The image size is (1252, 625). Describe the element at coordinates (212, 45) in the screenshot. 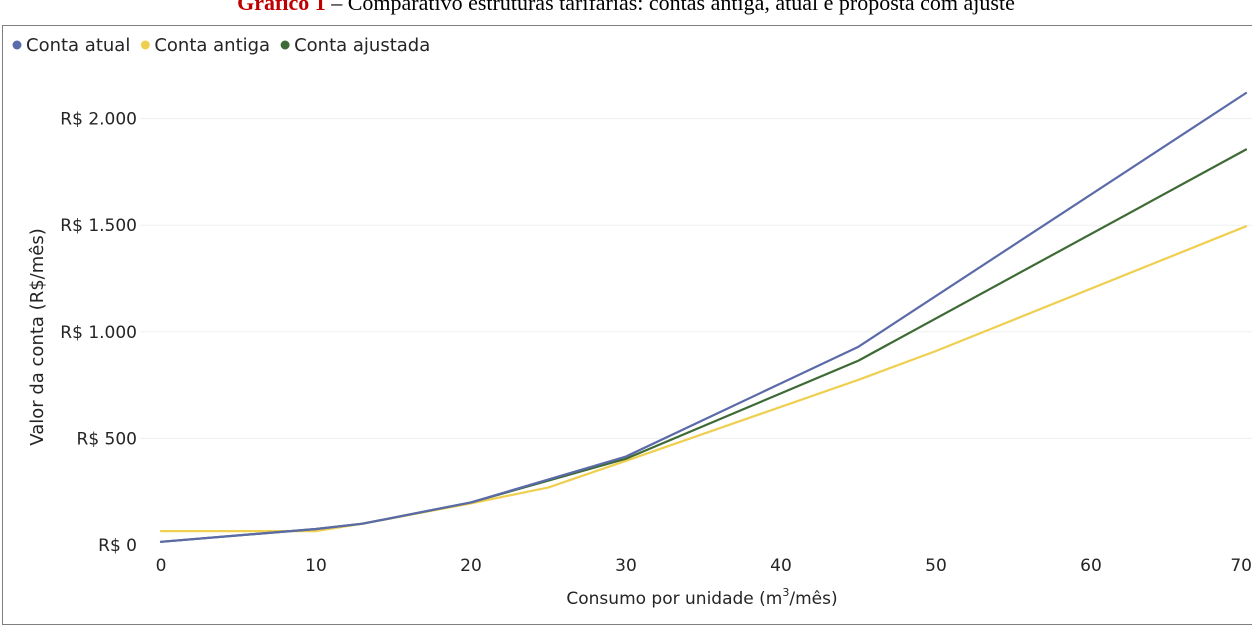

I see `legend-label: Conta antiga` at that location.